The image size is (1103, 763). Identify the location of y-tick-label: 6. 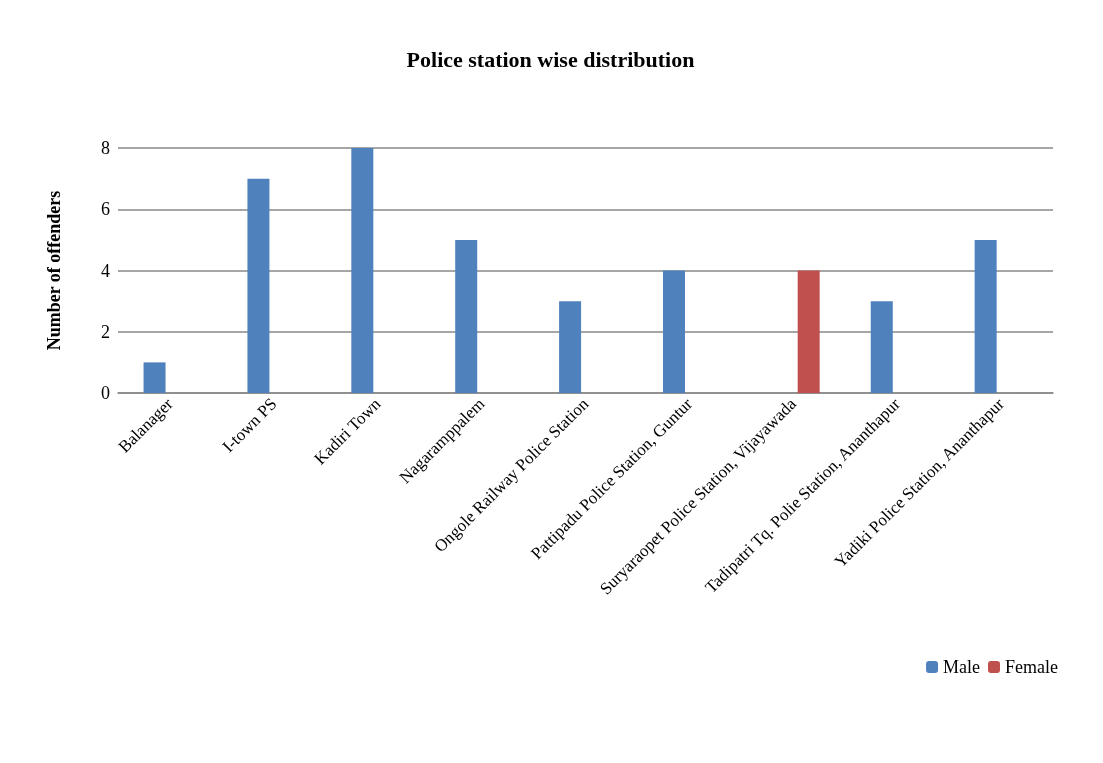
(105, 209).